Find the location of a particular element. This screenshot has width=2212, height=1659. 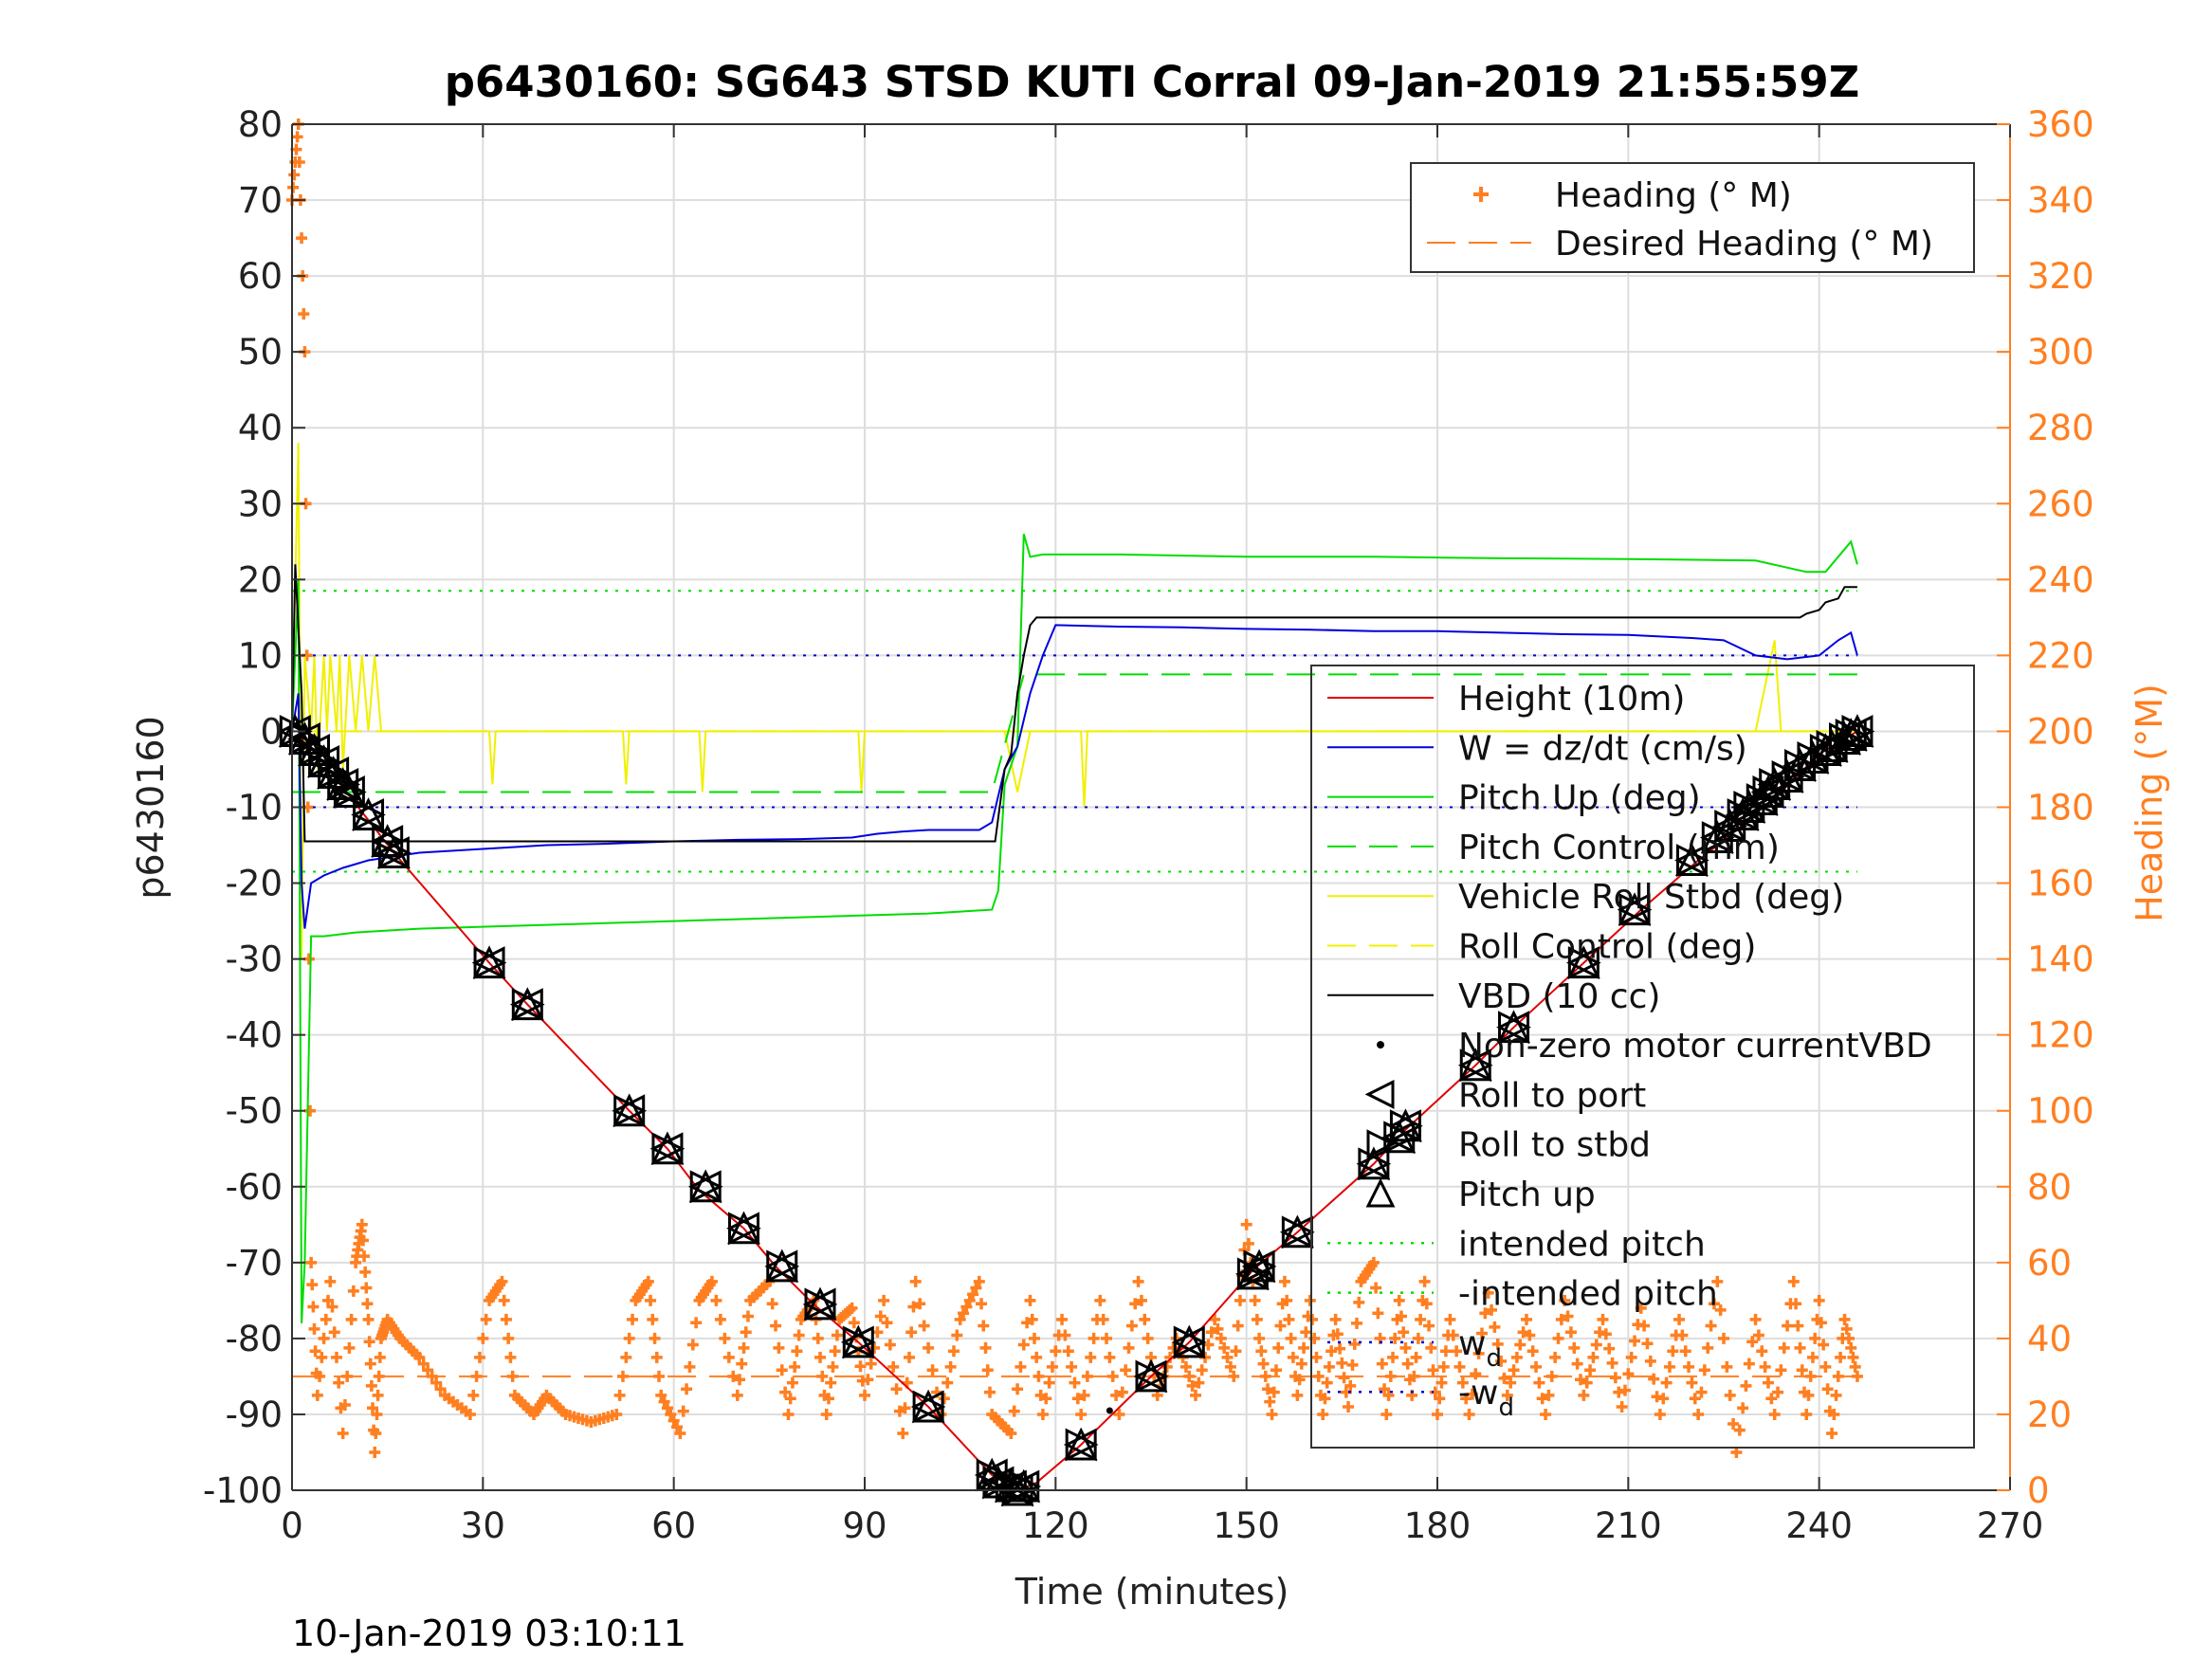

y2-tick-label: 340 is located at coordinates (2060, 200).